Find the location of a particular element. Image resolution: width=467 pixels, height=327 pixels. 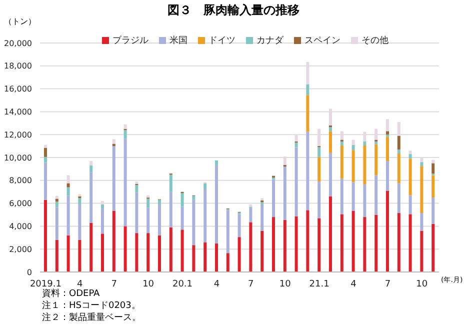

y-tick-label: 12,000 is located at coordinates (18, 135).